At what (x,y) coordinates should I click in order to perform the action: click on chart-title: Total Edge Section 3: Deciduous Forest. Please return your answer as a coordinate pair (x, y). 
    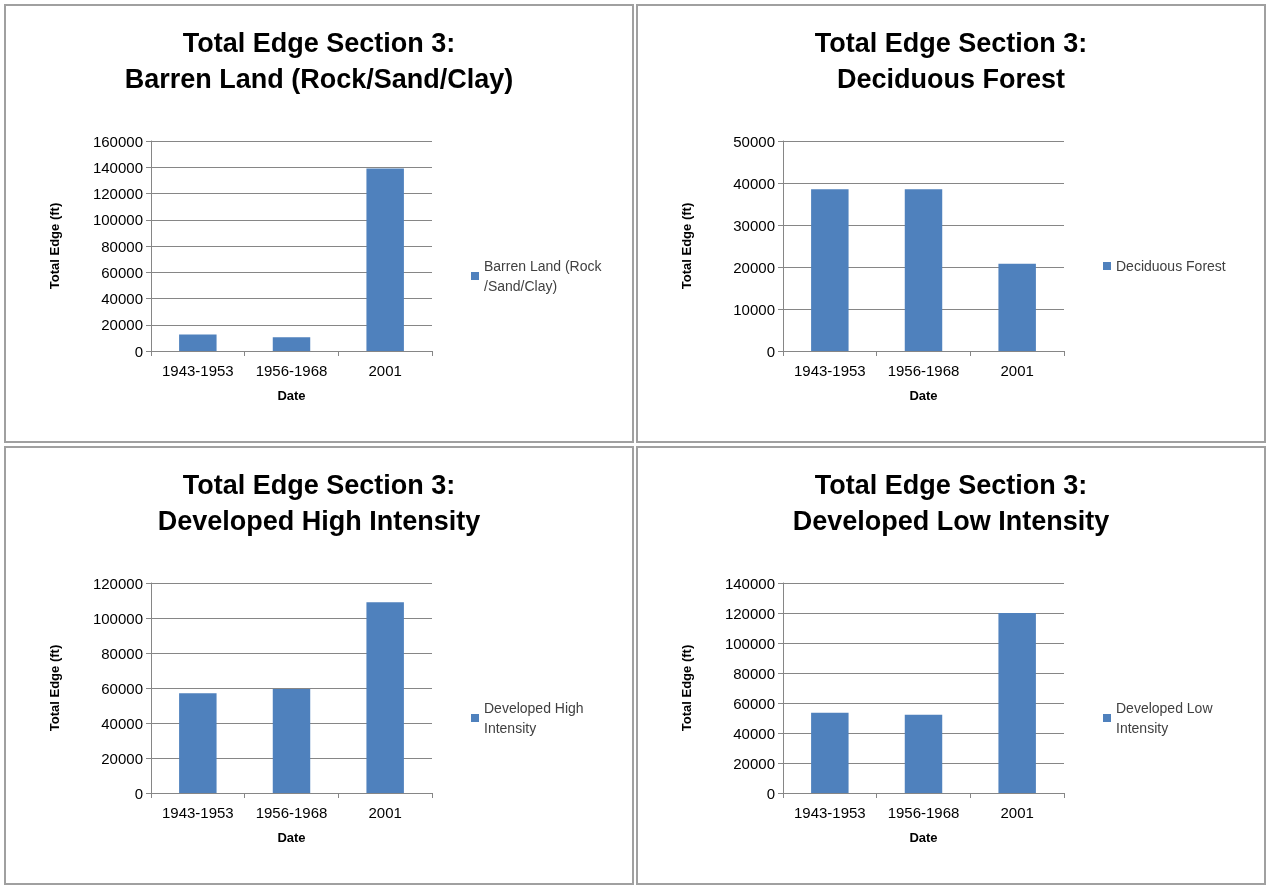
    Looking at the image, I should click on (951, 61).